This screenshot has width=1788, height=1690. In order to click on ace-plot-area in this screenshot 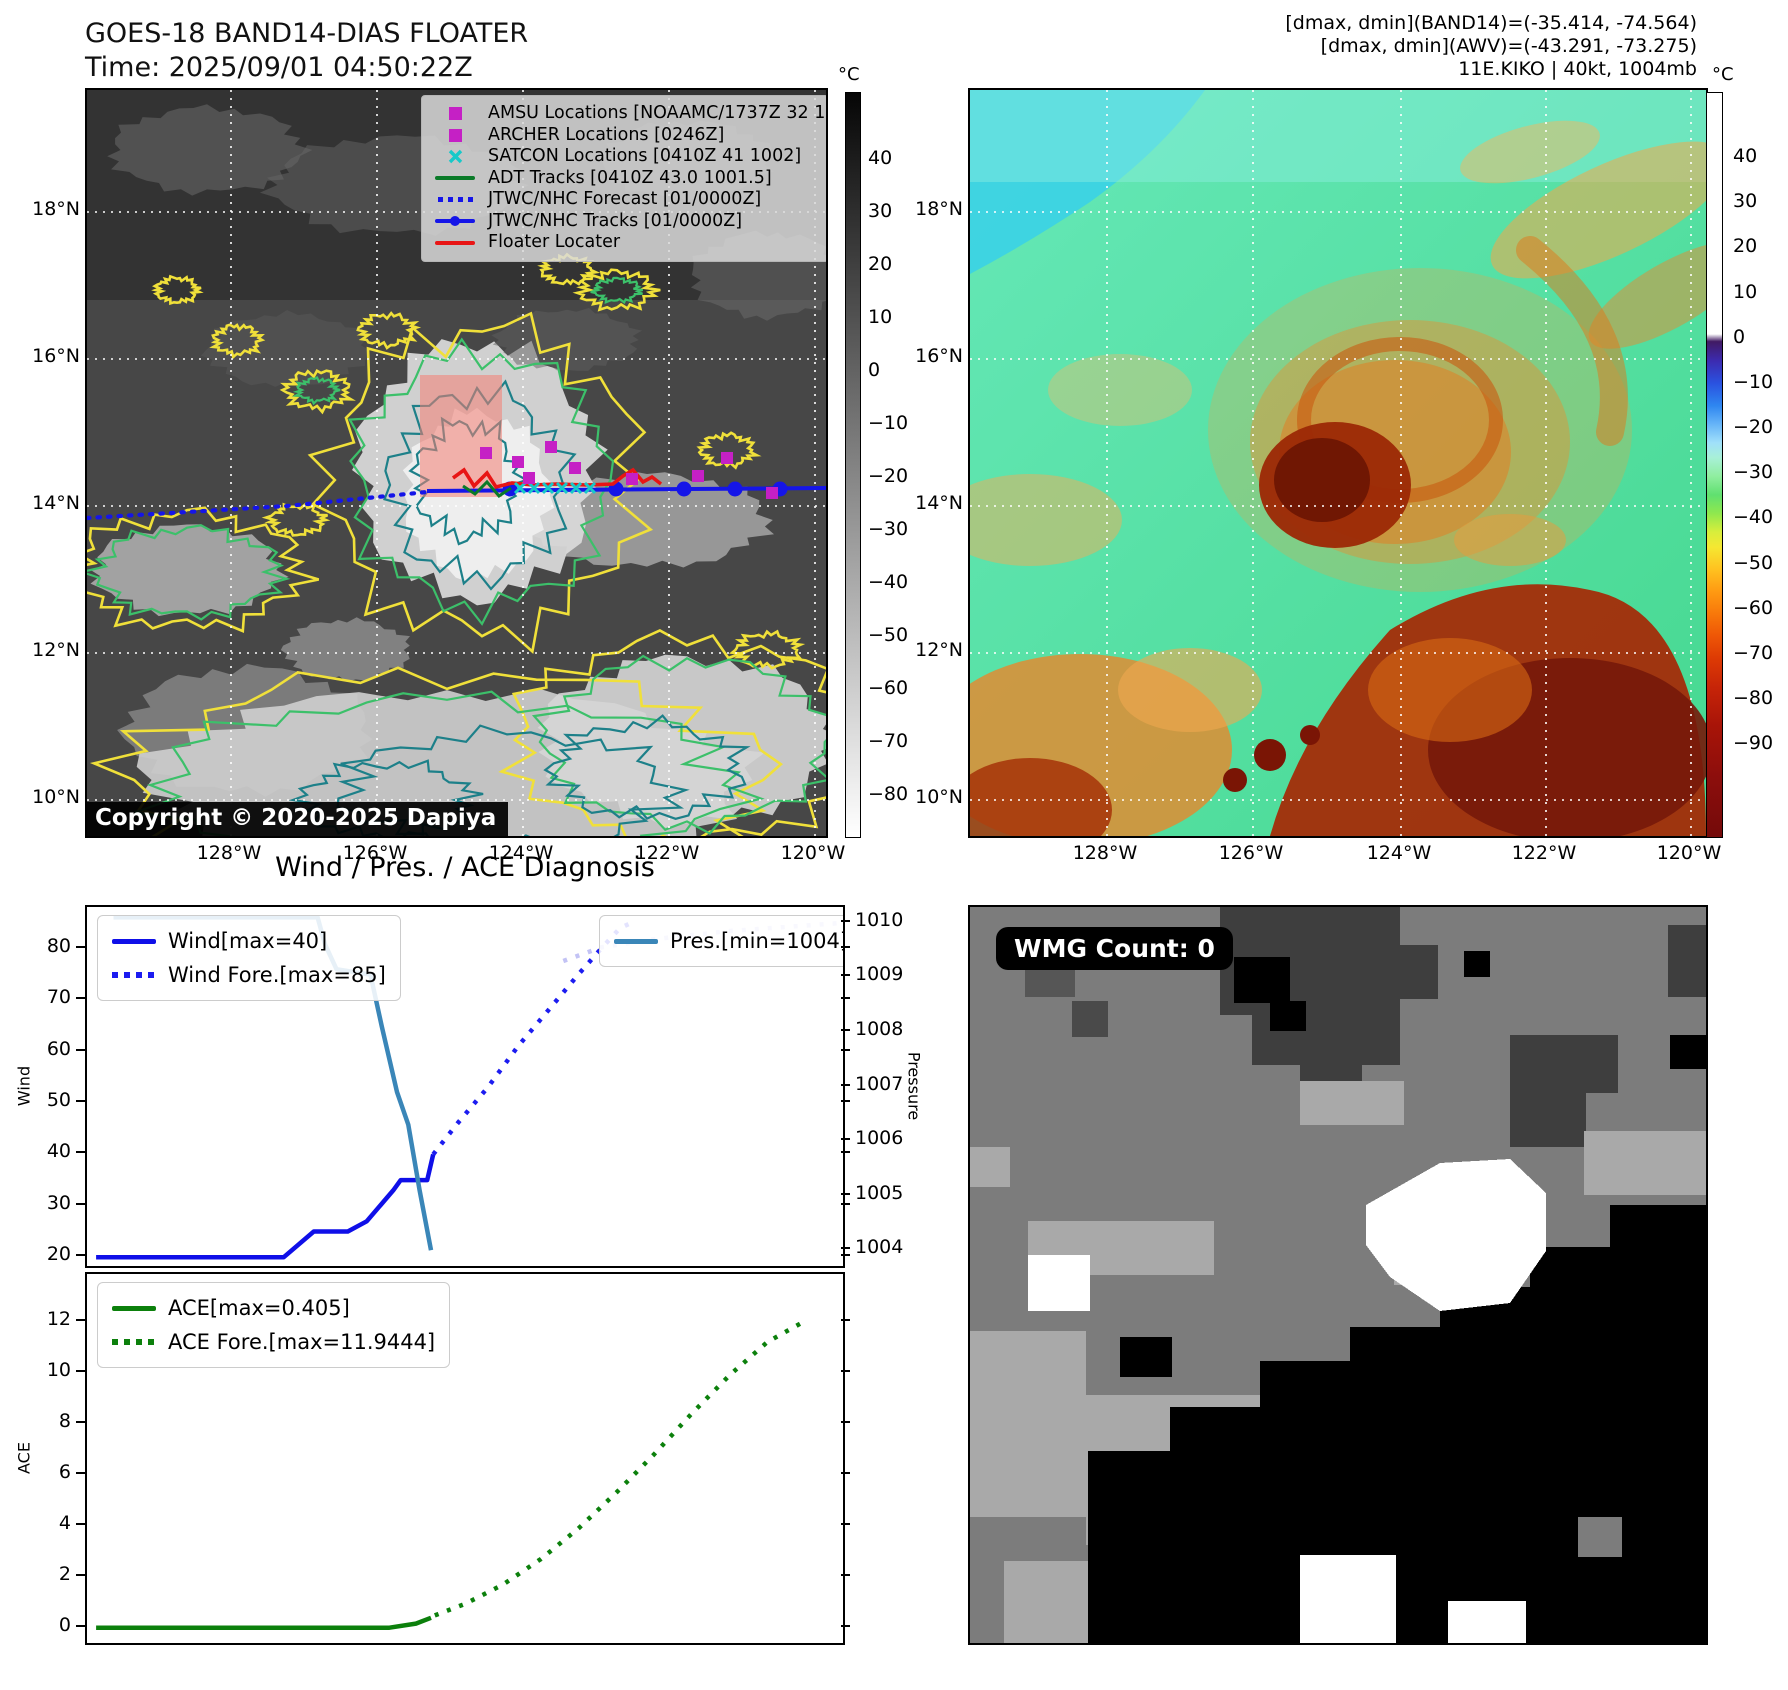, I will do `click(449, 1475)`.